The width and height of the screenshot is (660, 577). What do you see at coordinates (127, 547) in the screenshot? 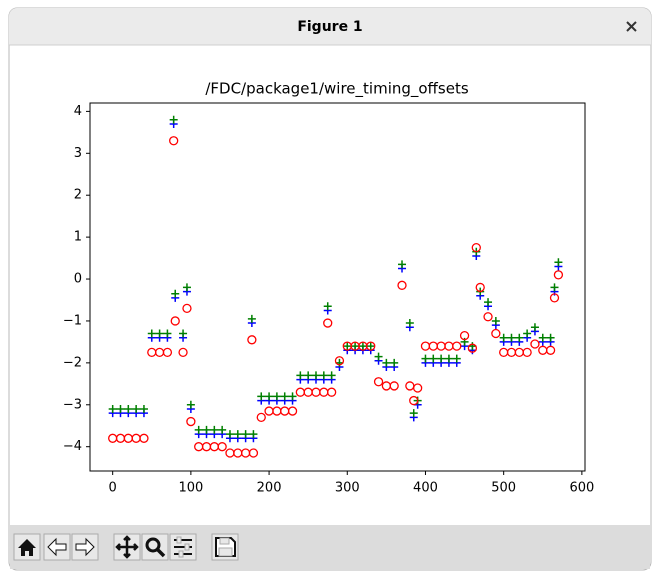
I see `pan-button` at bounding box center [127, 547].